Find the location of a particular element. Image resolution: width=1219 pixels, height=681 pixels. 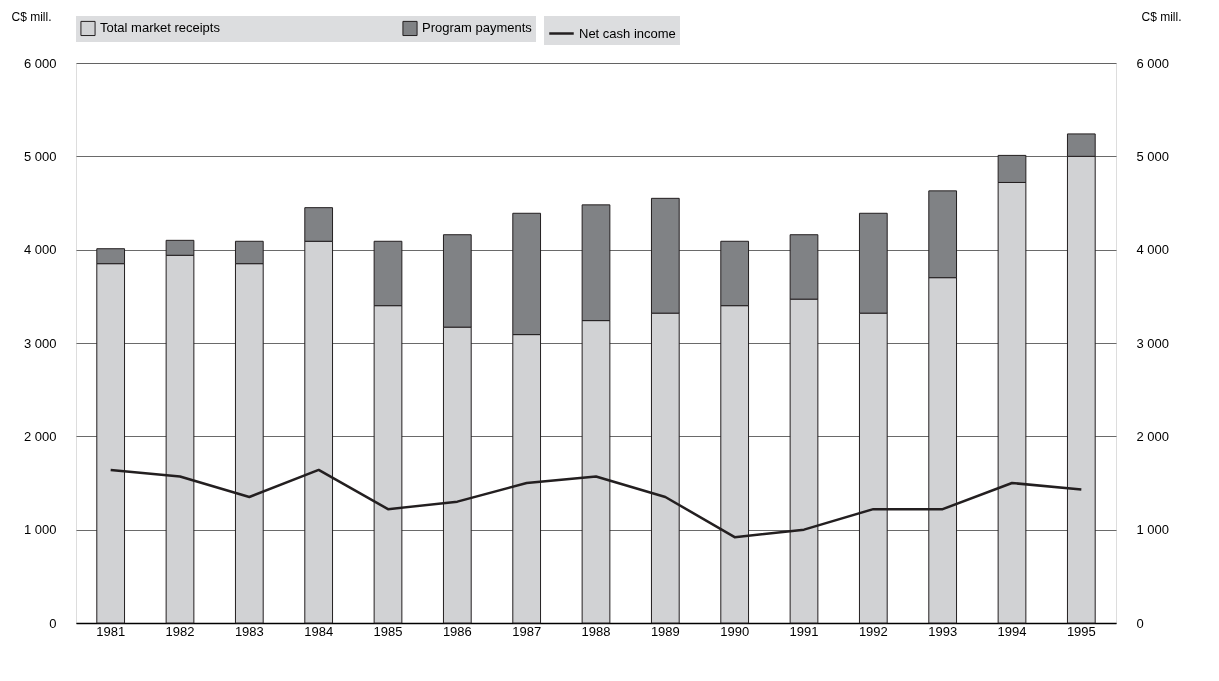

x-tick-label: 1989 is located at coordinates (665, 631).